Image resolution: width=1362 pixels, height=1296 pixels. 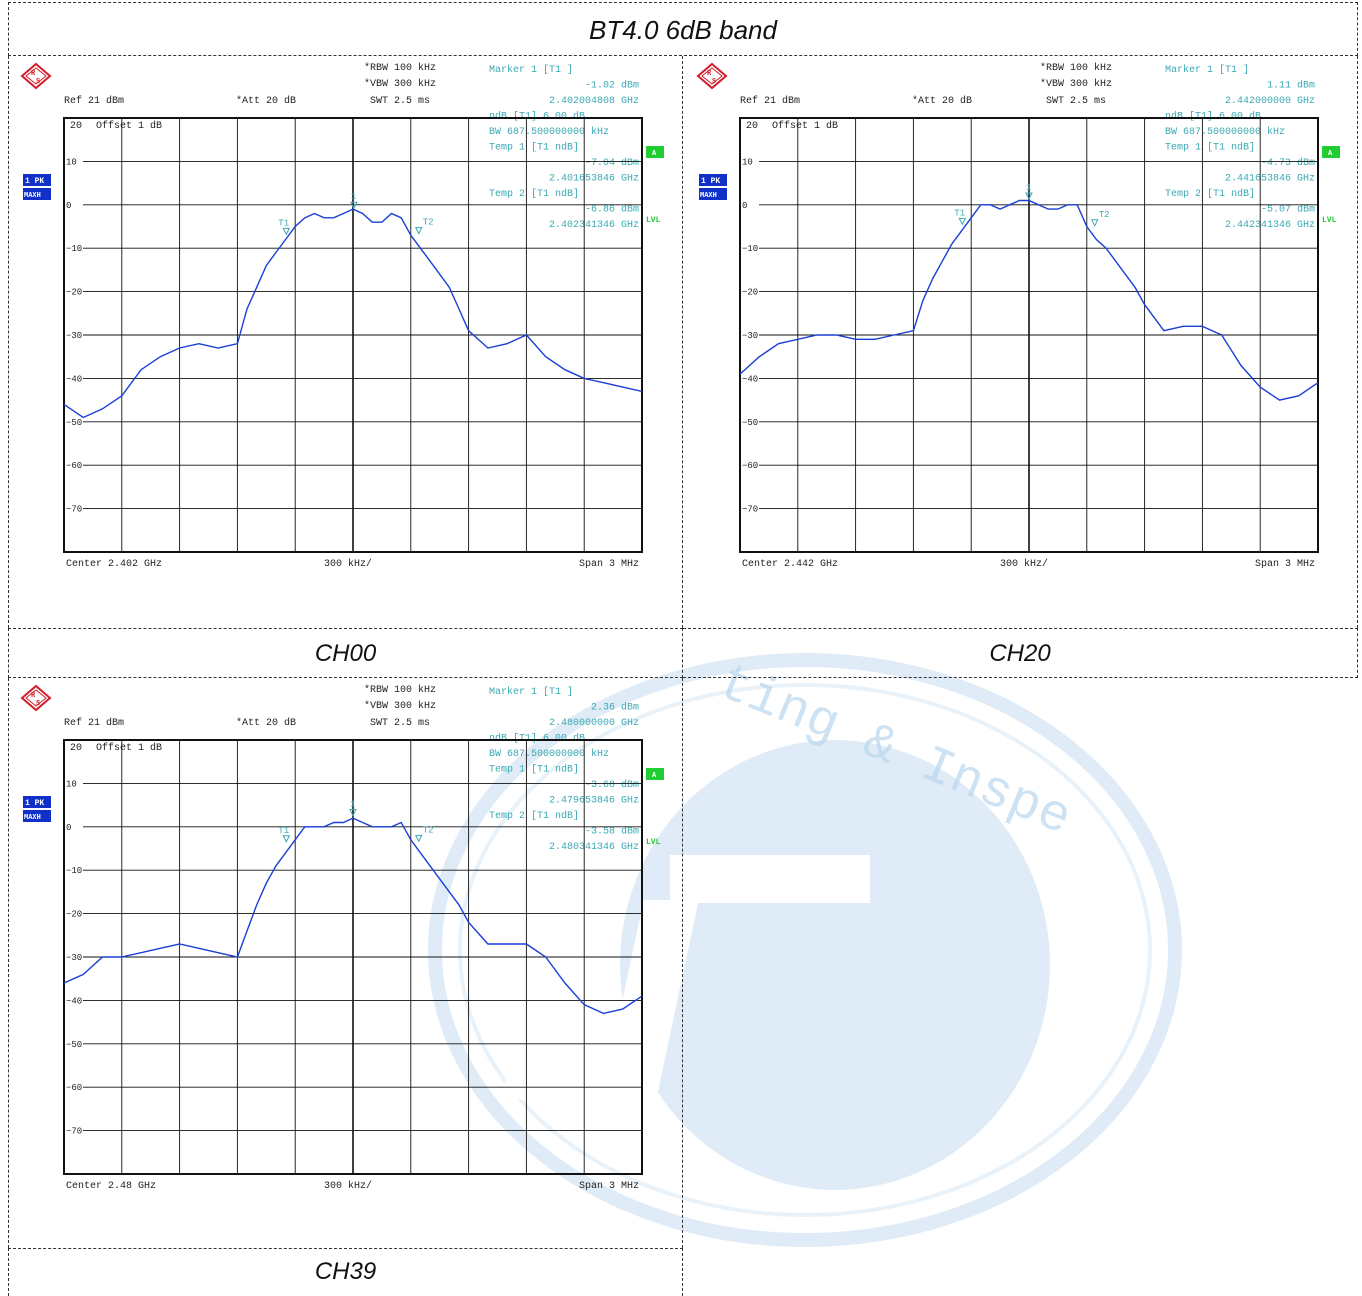 I want to click on label-cell-ch39: CH39, so click(x=345, y=1272).